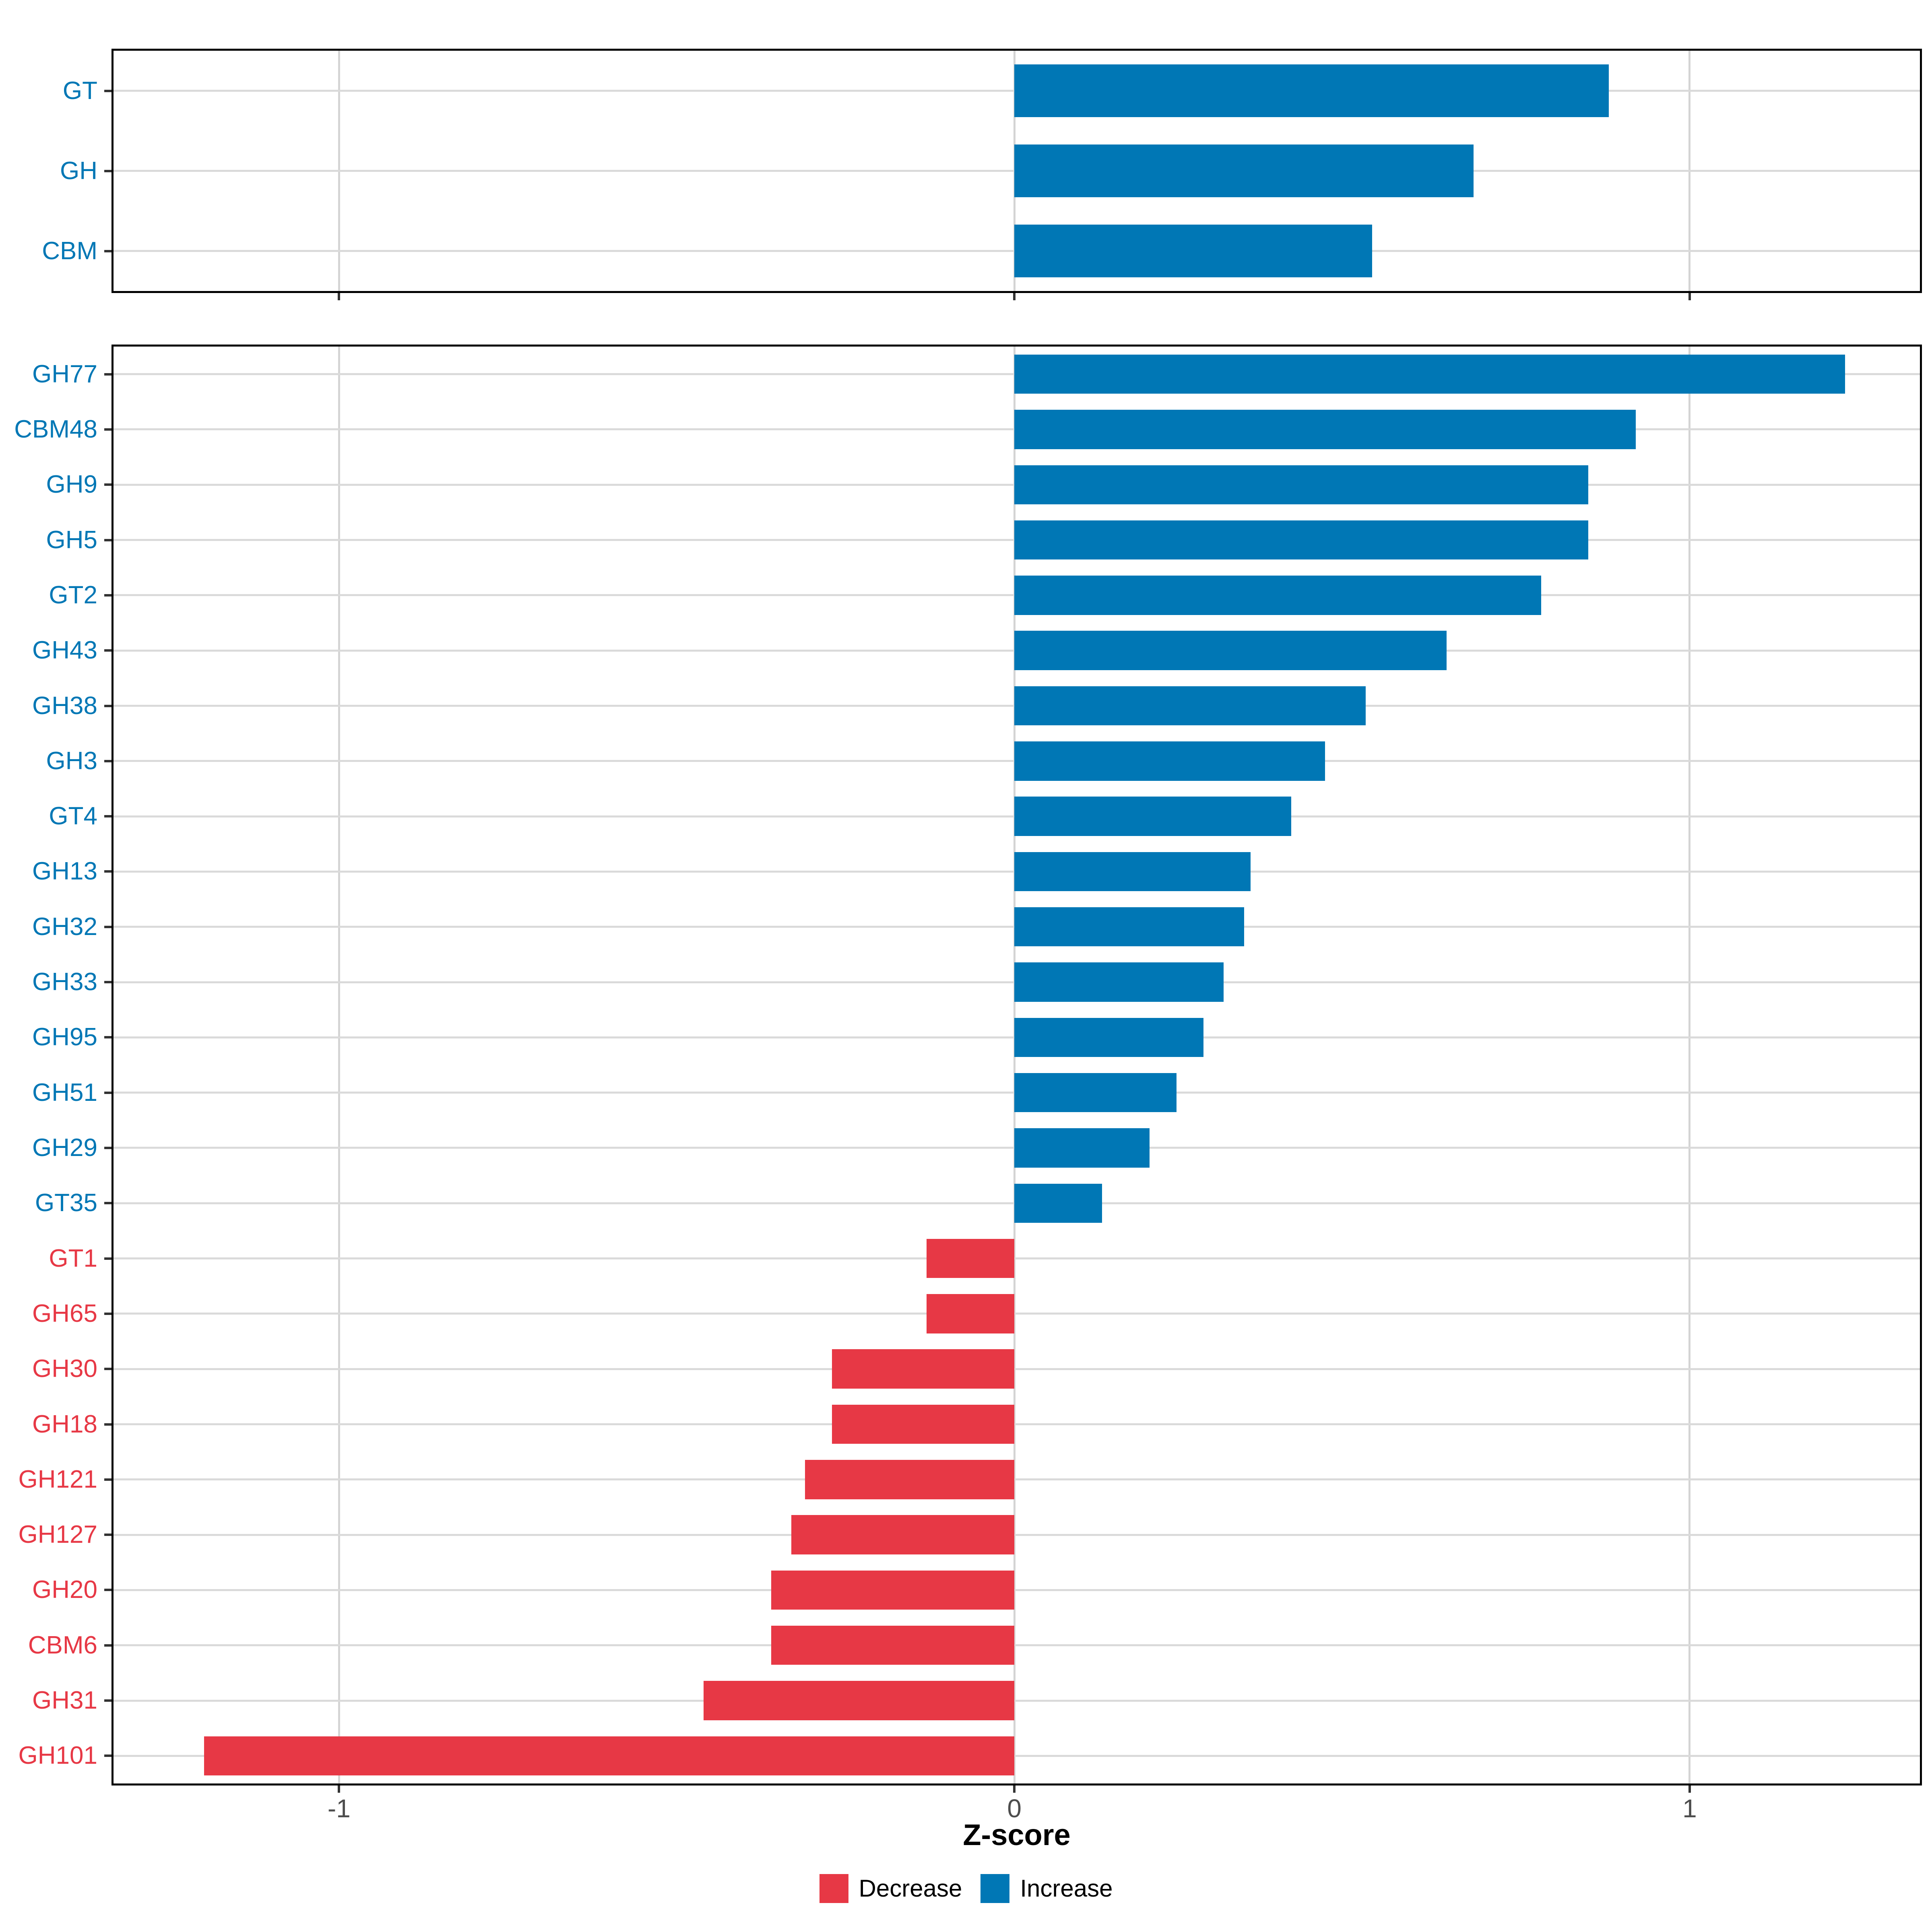 This screenshot has width=1932, height=1932. What do you see at coordinates (1058, 1203) in the screenshot?
I see `bar-GT35` at bounding box center [1058, 1203].